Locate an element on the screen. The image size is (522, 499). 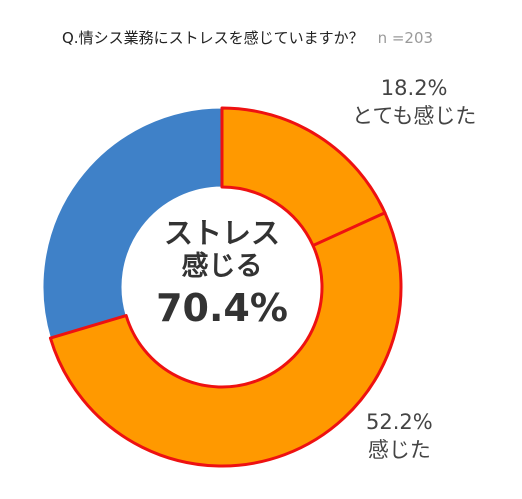
slice-pct-stressed: 52.2% is located at coordinates (399, 422).